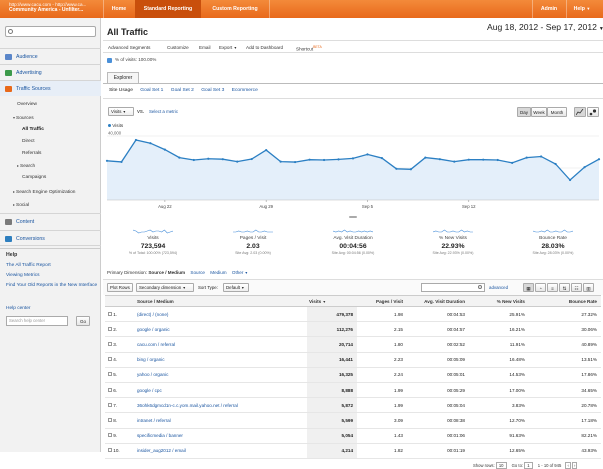 This screenshot has width=603, height=469. Describe the element at coordinates (44, 192) in the screenshot. I see `sidebar-item-seo: ▸Search Engine Optimization` at that location.